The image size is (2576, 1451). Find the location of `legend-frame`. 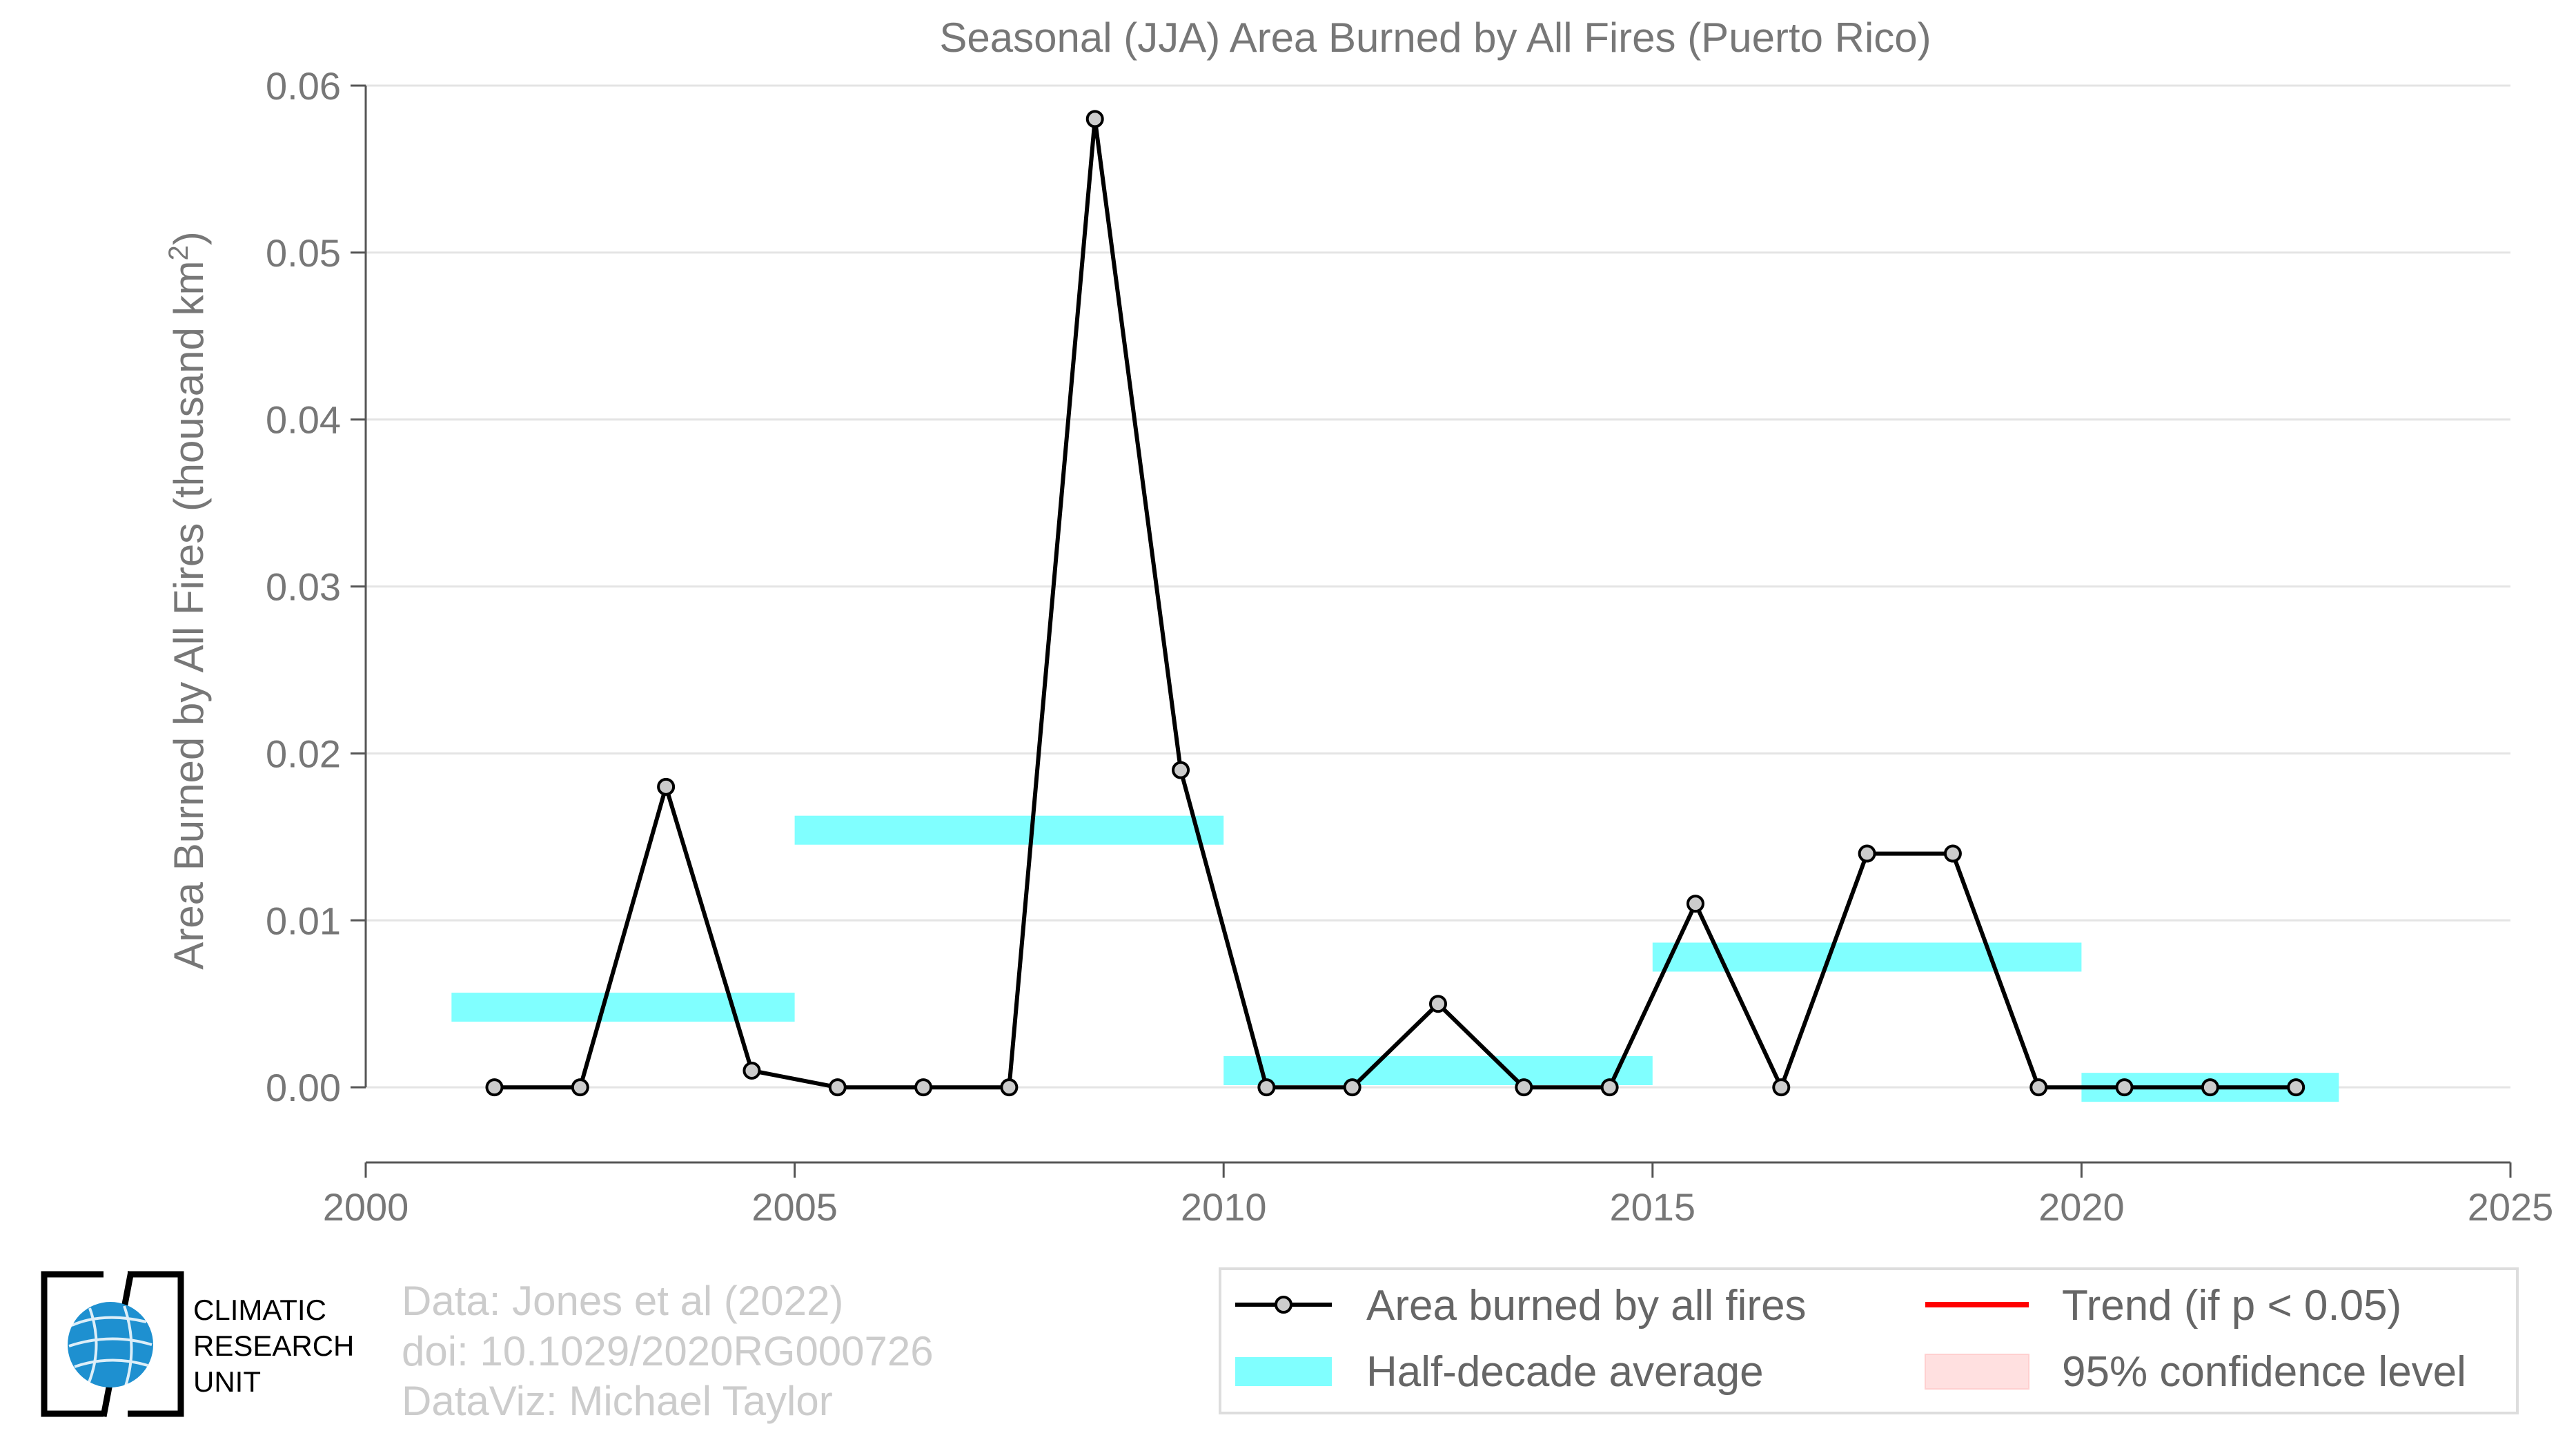

legend-frame is located at coordinates (1869, 1341).